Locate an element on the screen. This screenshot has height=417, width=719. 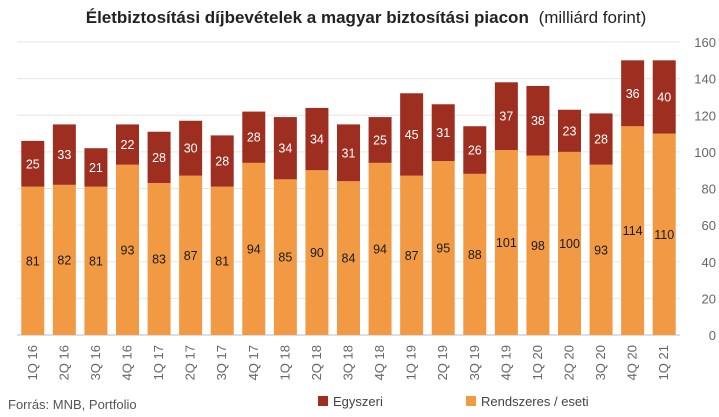
y-tick-label: 120 is located at coordinates (705, 115).